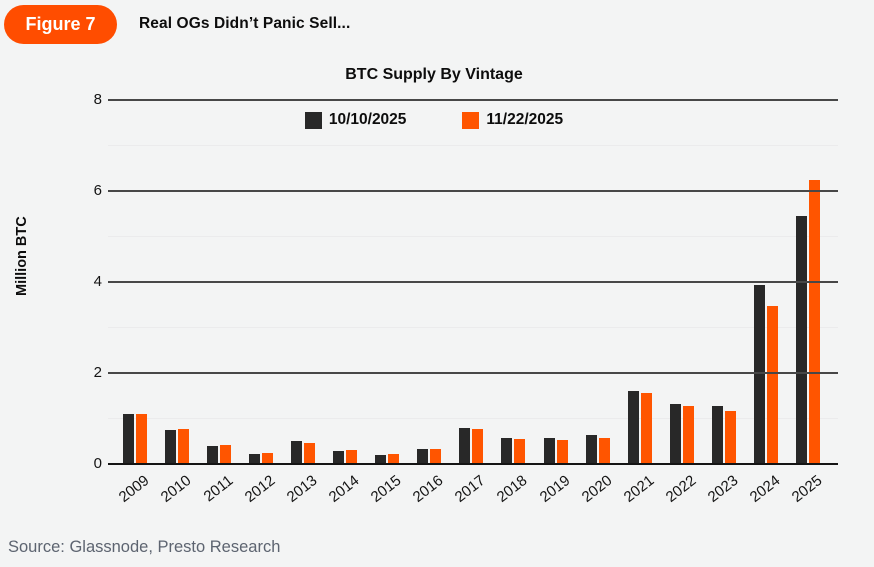 The image size is (874, 567). What do you see at coordinates (309, 453) in the screenshot?
I see `bar-2013-11/22/2025` at bounding box center [309, 453].